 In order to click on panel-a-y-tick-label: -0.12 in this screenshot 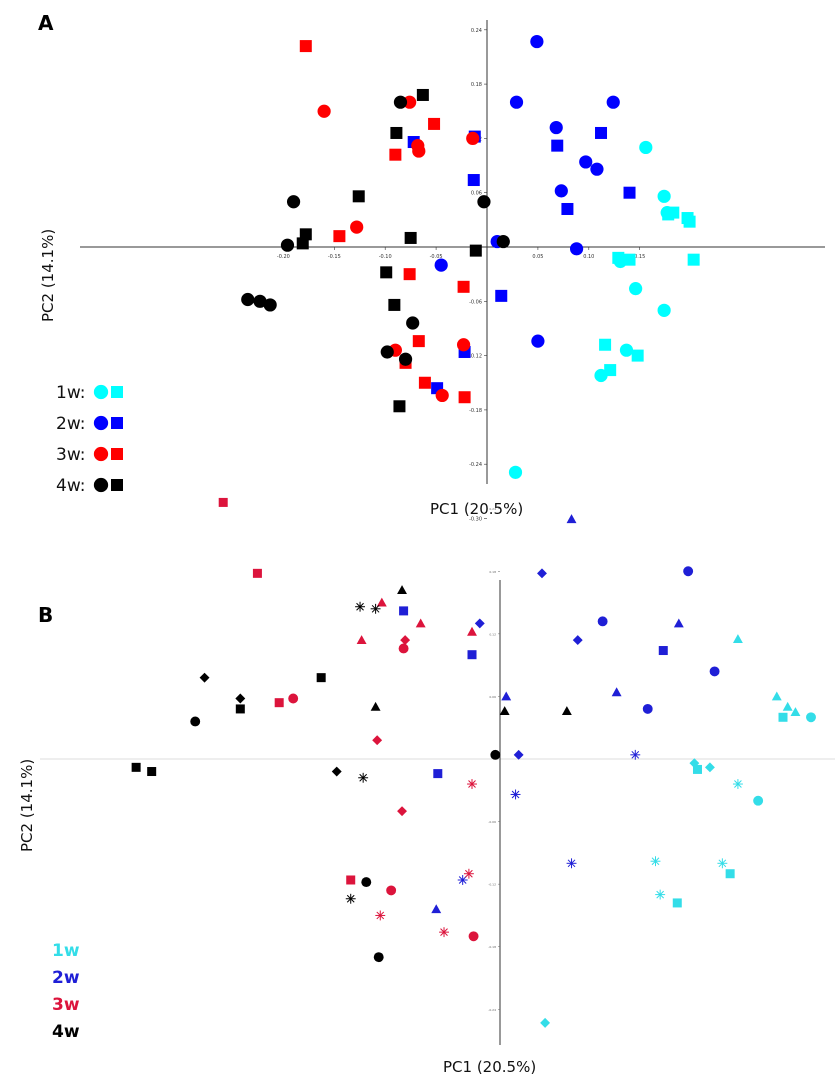, I will do `click(475, 357)`.